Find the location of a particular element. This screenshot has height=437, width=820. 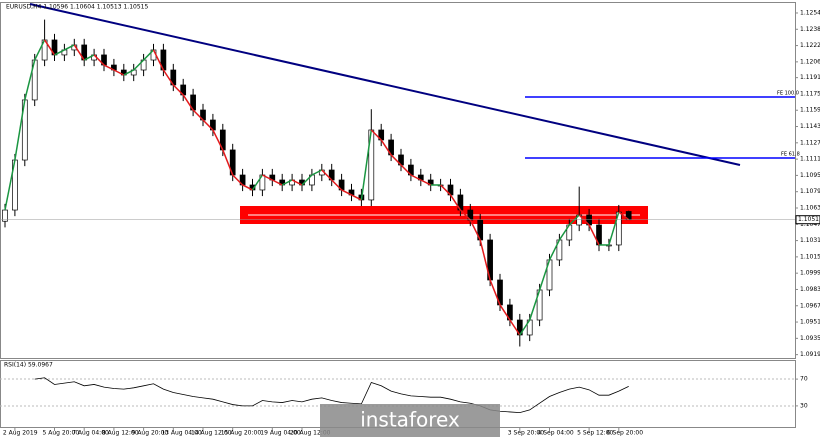

x-tick-label: 7 Aug 04:00 is located at coordinates (90, 433).